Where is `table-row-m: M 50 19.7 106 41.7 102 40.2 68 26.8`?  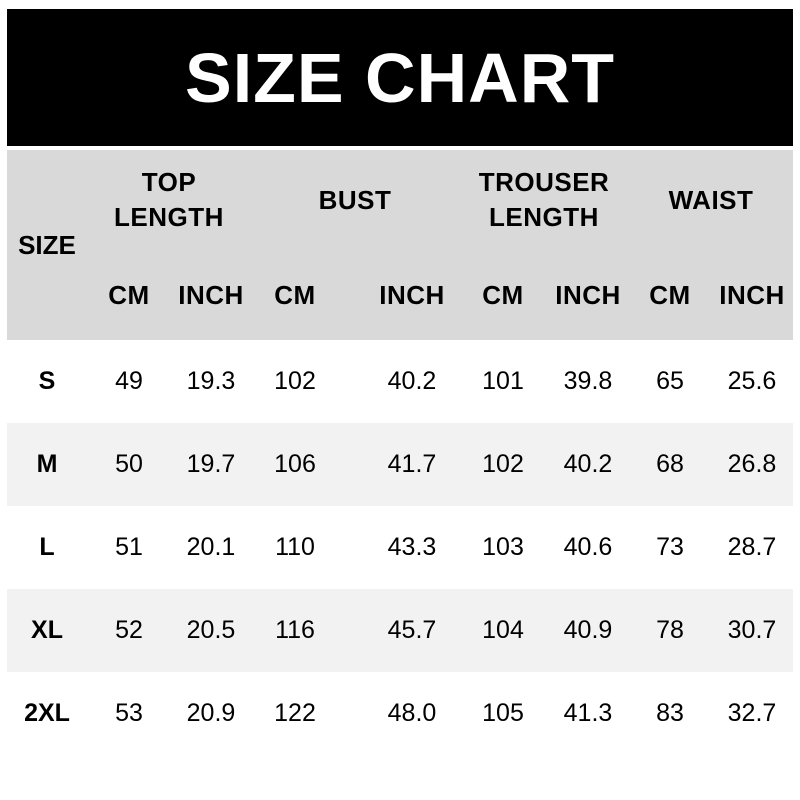 table-row-m: M 50 19.7 106 41.7 102 40.2 68 26.8 is located at coordinates (400, 464).